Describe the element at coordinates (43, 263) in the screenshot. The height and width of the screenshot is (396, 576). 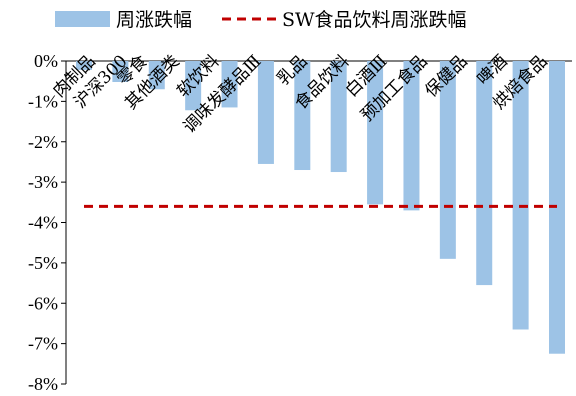
I see `y-tick-label: -5%` at that location.